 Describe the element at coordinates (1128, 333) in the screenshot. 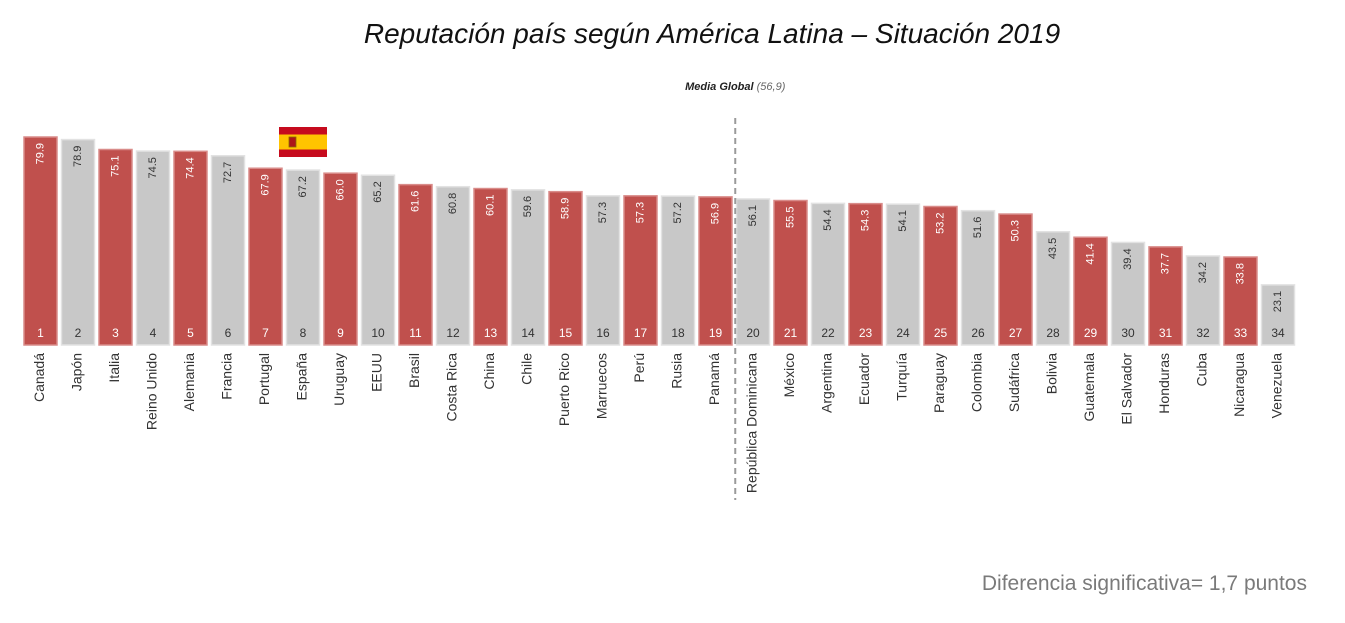

I see `bar-group: 39.4 30 El Salvador` at that location.